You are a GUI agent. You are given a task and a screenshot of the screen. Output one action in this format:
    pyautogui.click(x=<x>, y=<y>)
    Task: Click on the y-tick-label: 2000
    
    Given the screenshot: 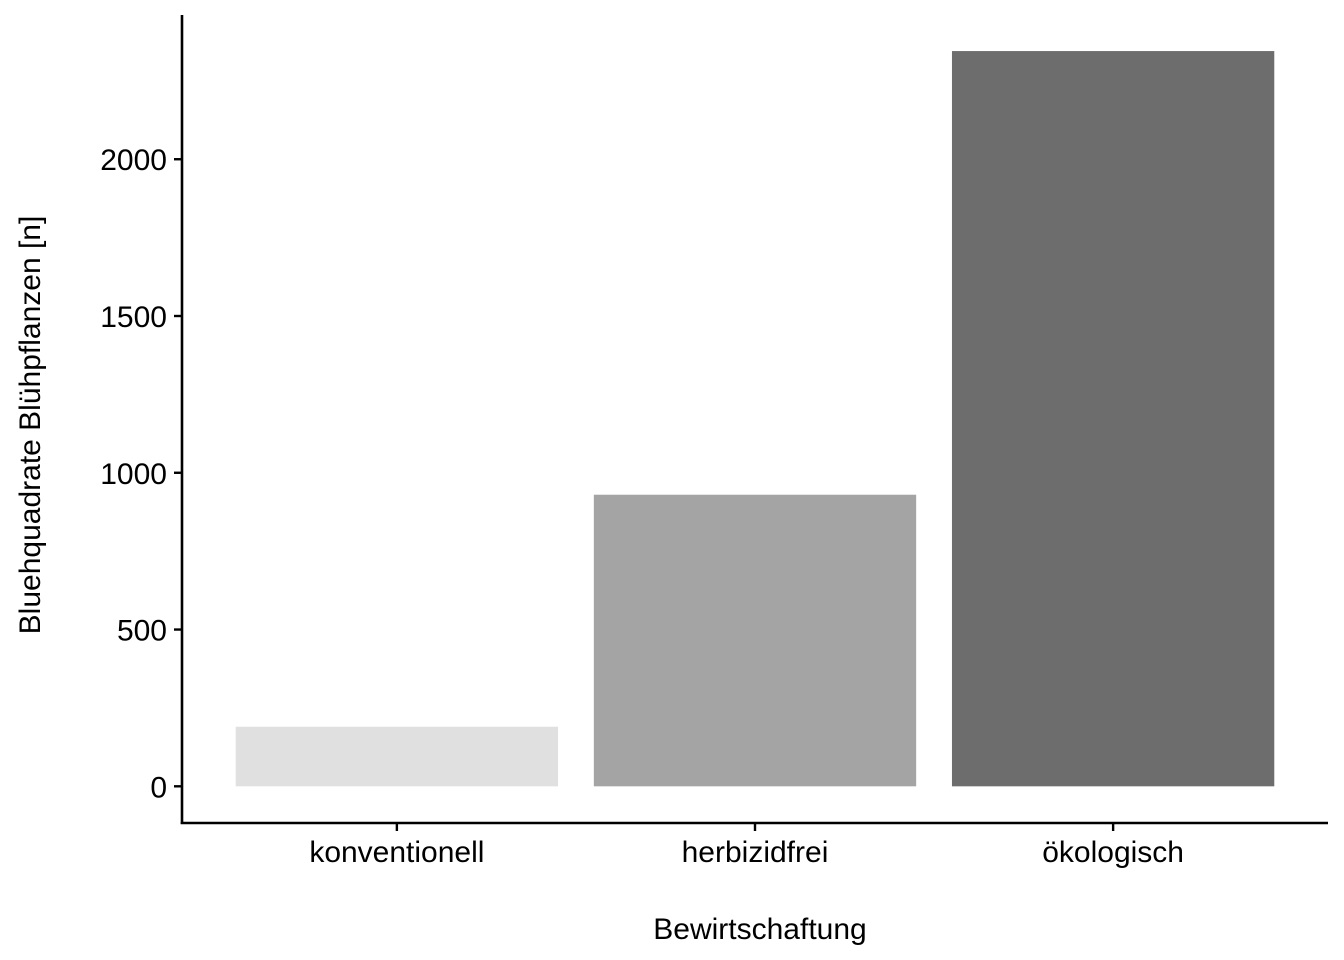 What is the action you would take?
    pyautogui.click(x=133, y=160)
    